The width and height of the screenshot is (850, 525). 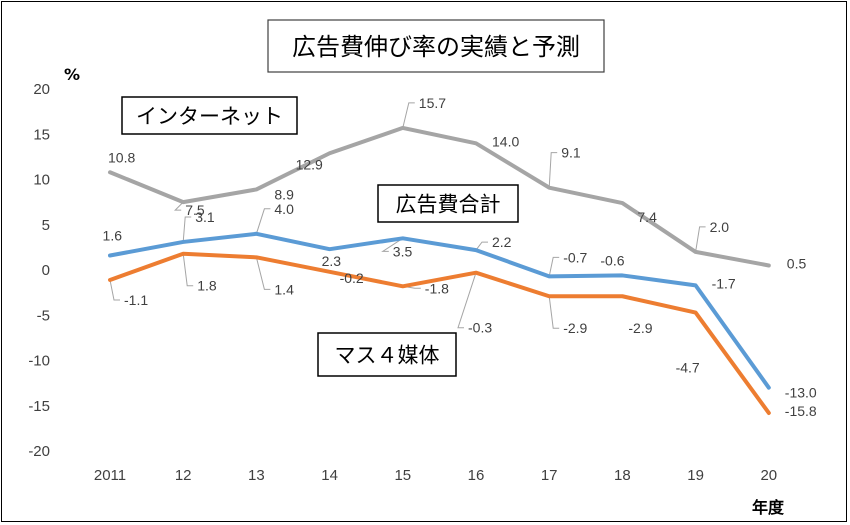 I want to click on series-name-box-total, so click(x=448, y=203).